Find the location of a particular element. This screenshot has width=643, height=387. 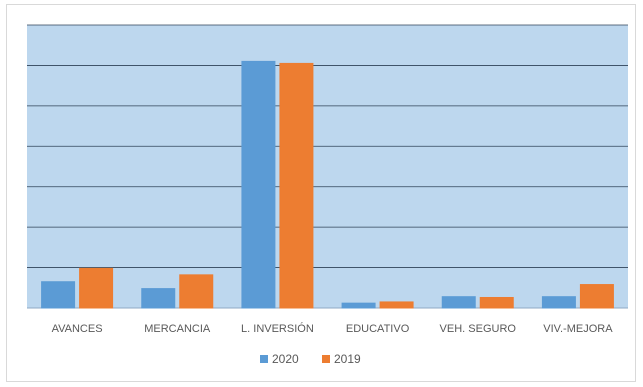

legend-label-2019: 2019 is located at coordinates (347, 359).